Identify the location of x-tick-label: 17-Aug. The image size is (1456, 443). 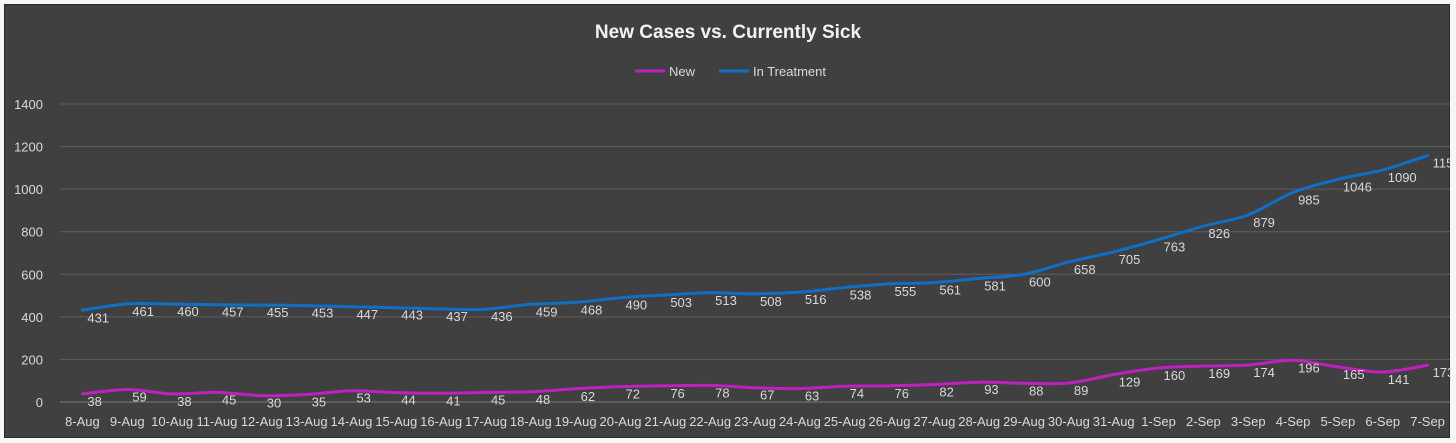
(486, 421).